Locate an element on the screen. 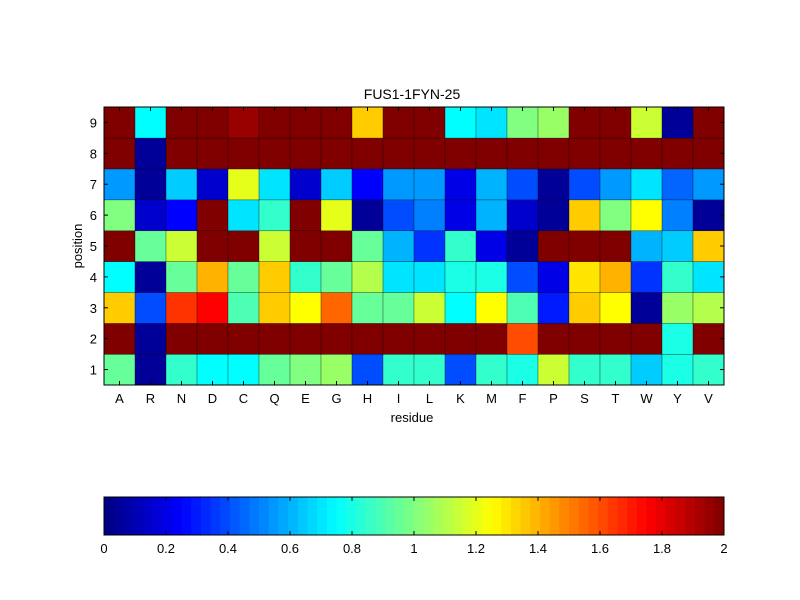  x-tick-label-N: N is located at coordinates (181, 398).